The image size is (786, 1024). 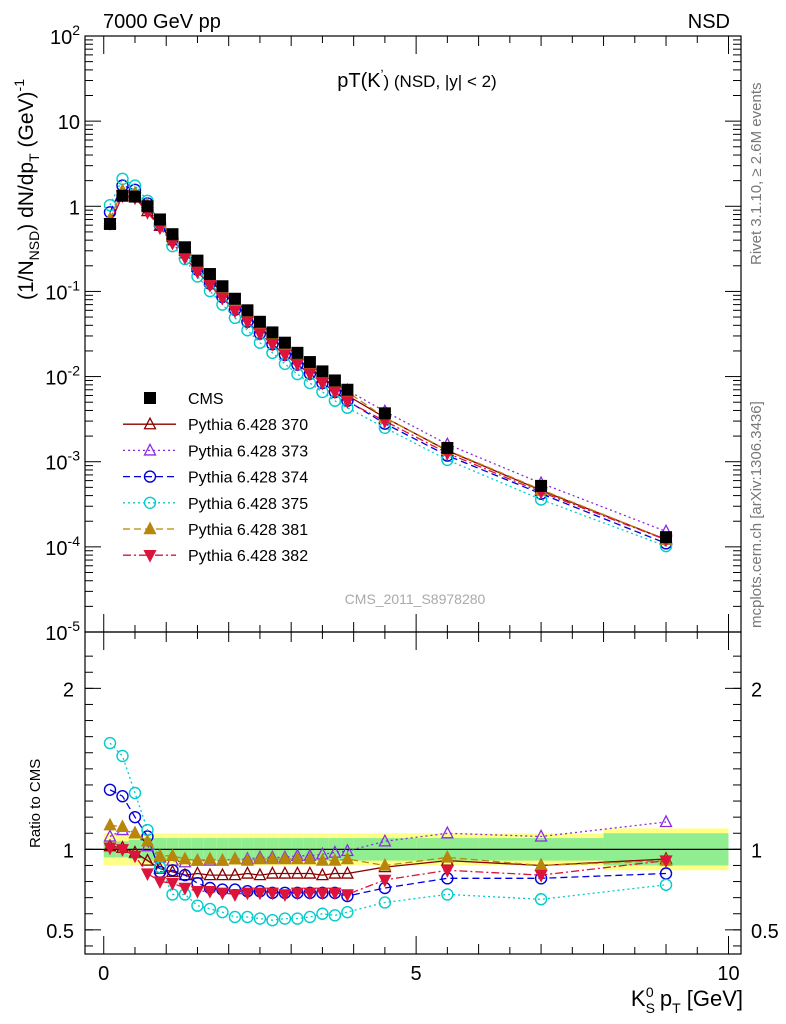 I want to click on ratio-tick-label-right: 1, so click(x=756, y=851).